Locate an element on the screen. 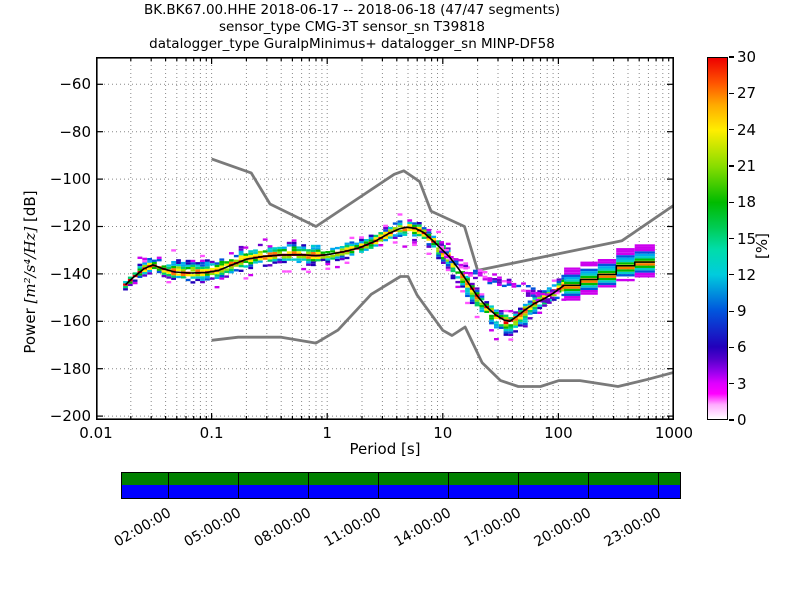 This screenshot has height=600, width=800. colorbar-tick-label: 12 is located at coordinates (747, 274).